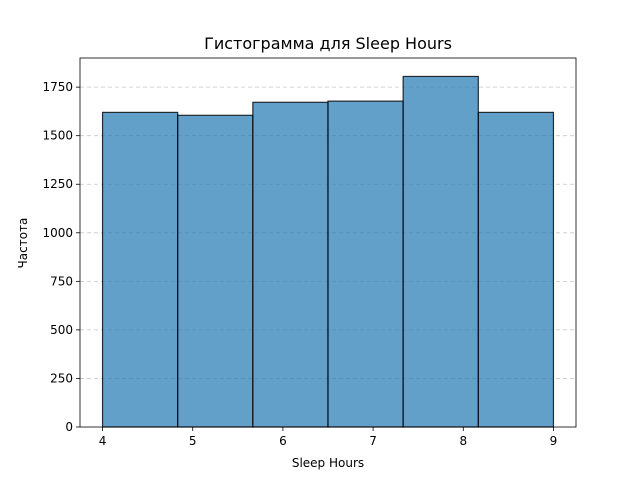 This screenshot has height=480, width=640. I want to click on x-tick-label-3: 7, so click(373, 441).